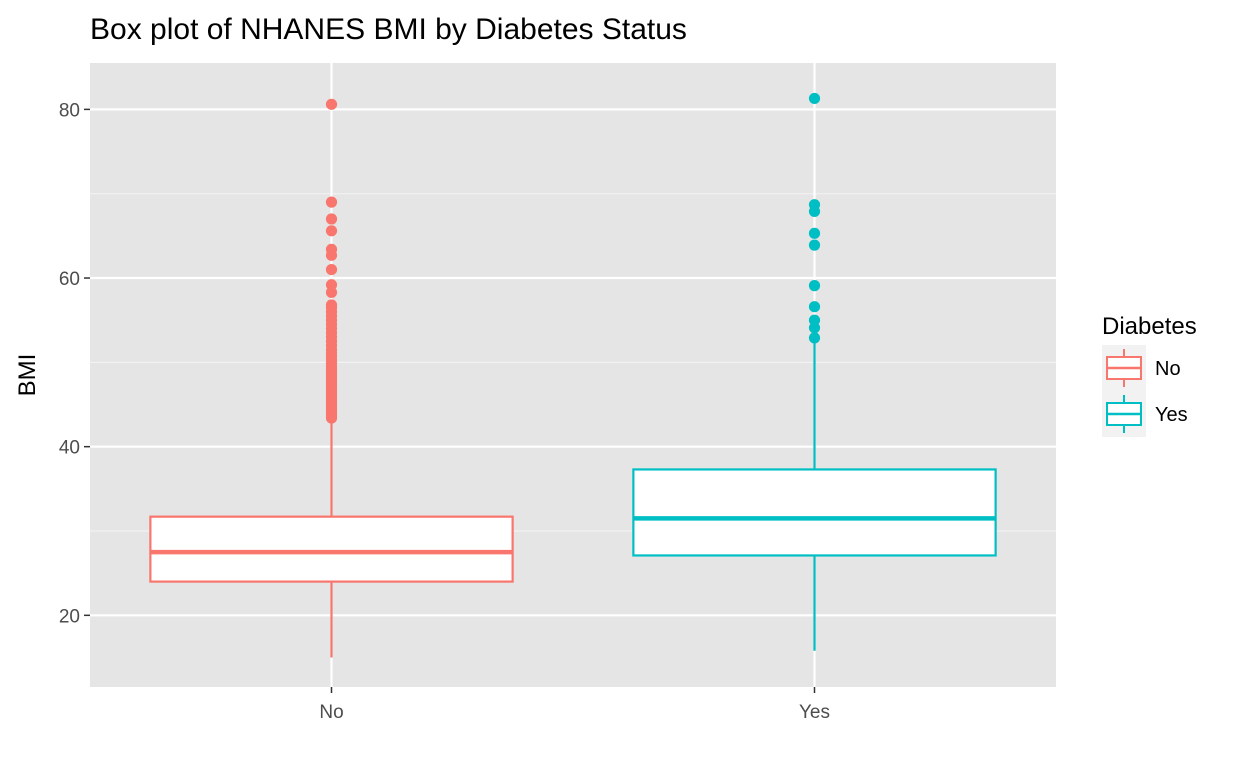  What do you see at coordinates (1171, 415) in the screenshot?
I see `legend-label: Yes` at bounding box center [1171, 415].